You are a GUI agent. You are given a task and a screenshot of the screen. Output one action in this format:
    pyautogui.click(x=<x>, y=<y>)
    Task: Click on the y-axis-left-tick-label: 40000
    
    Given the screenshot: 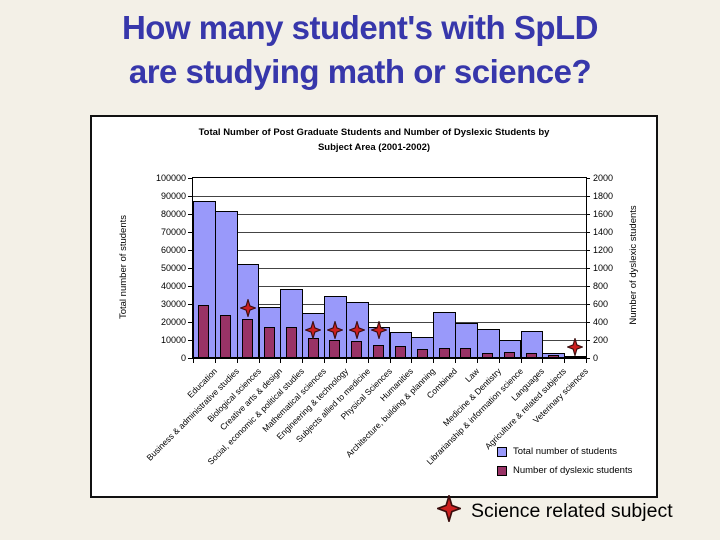 What is the action you would take?
    pyautogui.click(x=173, y=286)
    